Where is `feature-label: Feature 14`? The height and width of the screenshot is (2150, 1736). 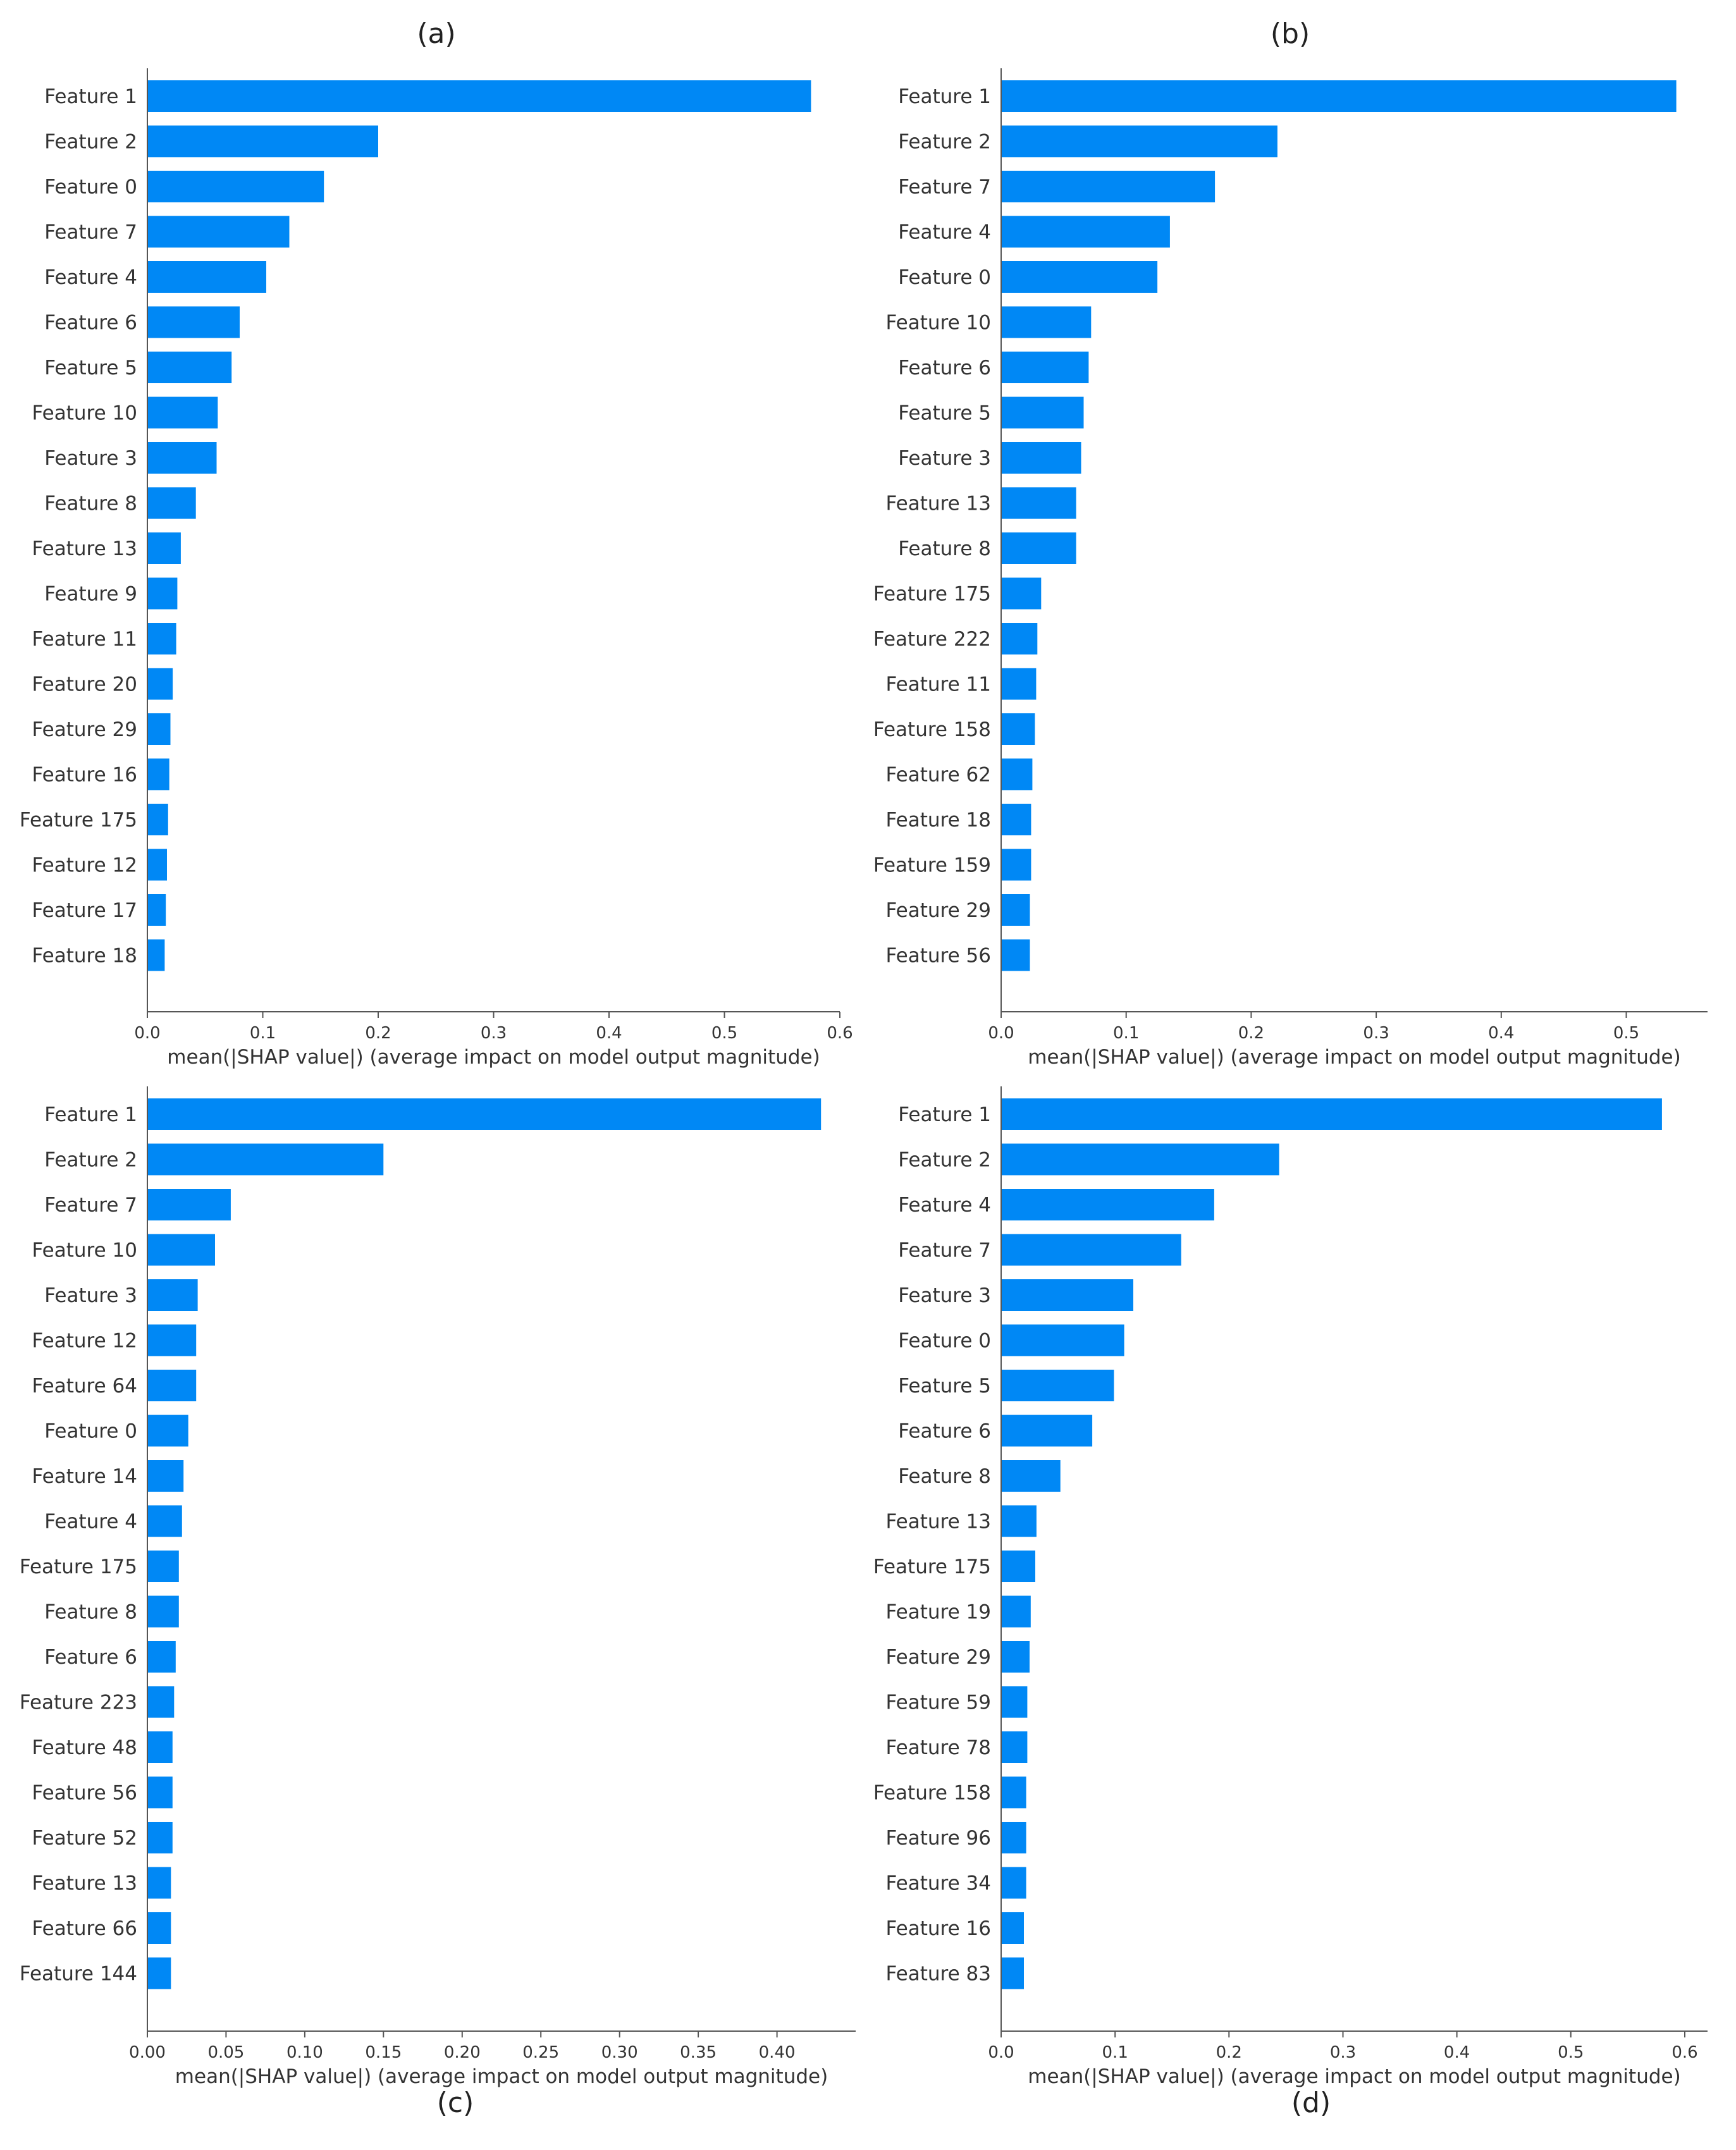
feature-label: Feature 14 is located at coordinates (84, 1476).